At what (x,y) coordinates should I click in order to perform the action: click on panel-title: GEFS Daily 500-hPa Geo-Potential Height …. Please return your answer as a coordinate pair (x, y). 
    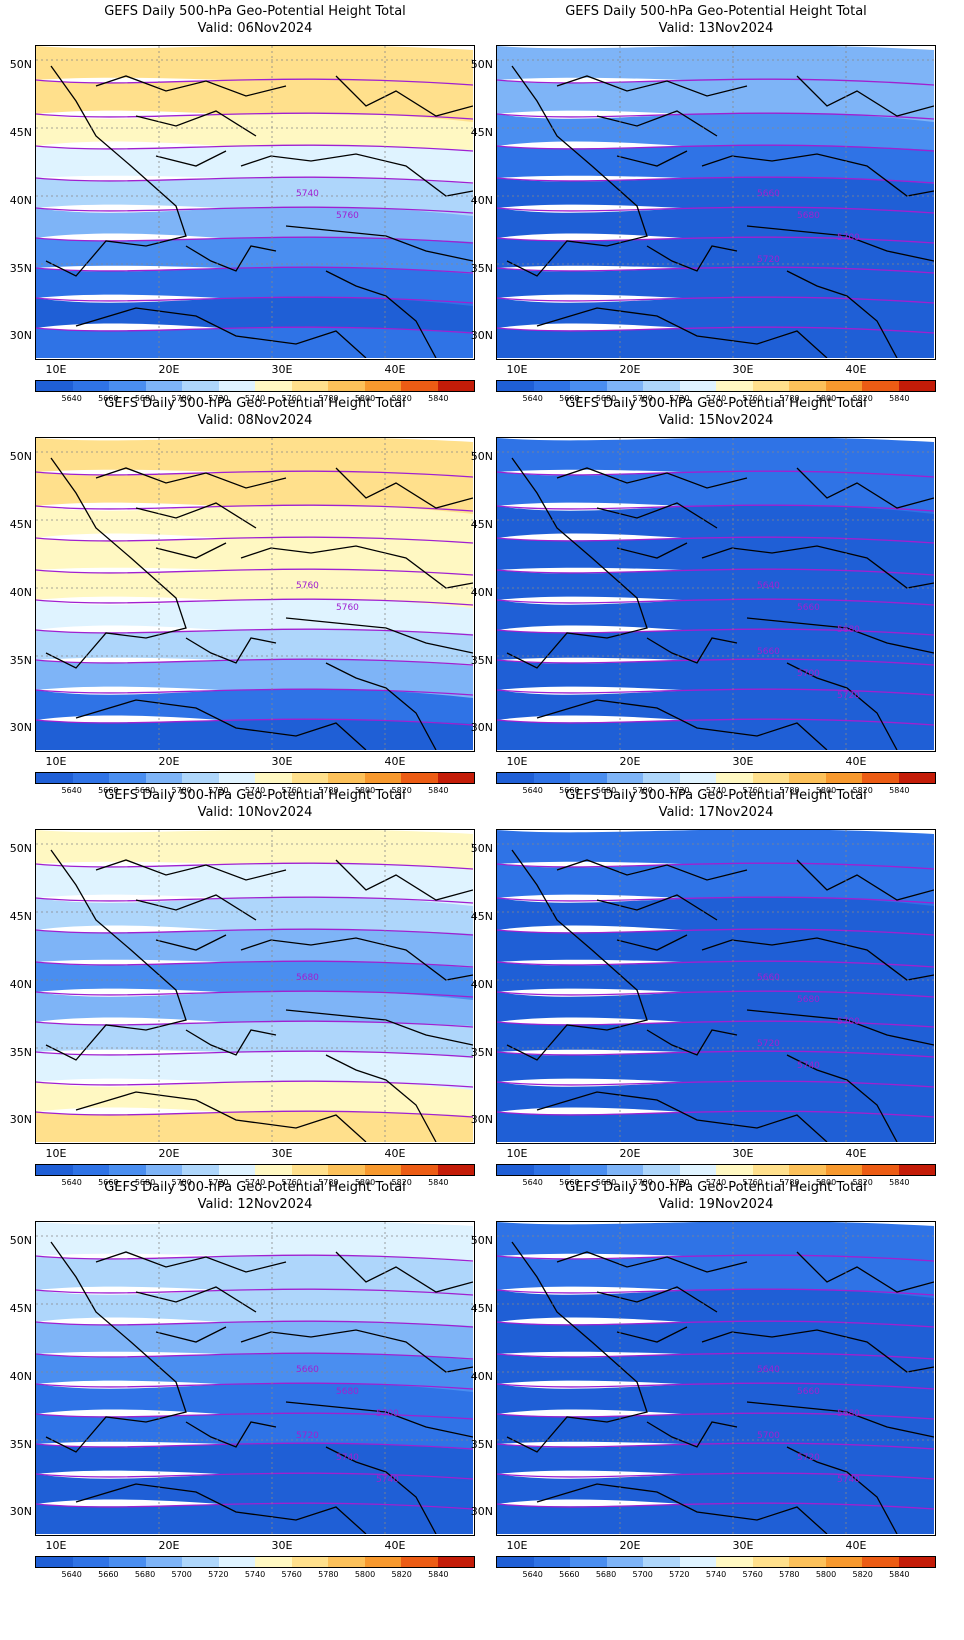
    Looking at the image, I should click on (716, 804).